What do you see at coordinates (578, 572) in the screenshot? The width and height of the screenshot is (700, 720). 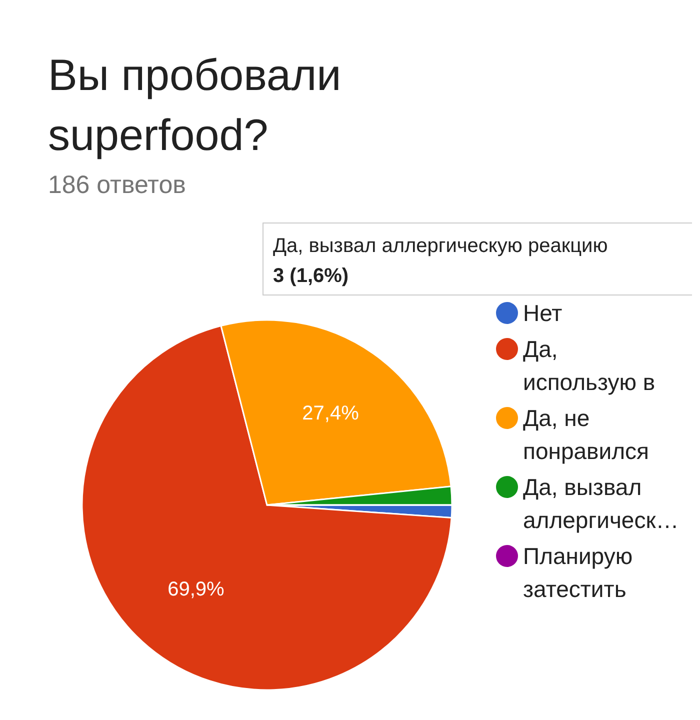 I see `legend-label: Планирую затестить` at bounding box center [578, 572].